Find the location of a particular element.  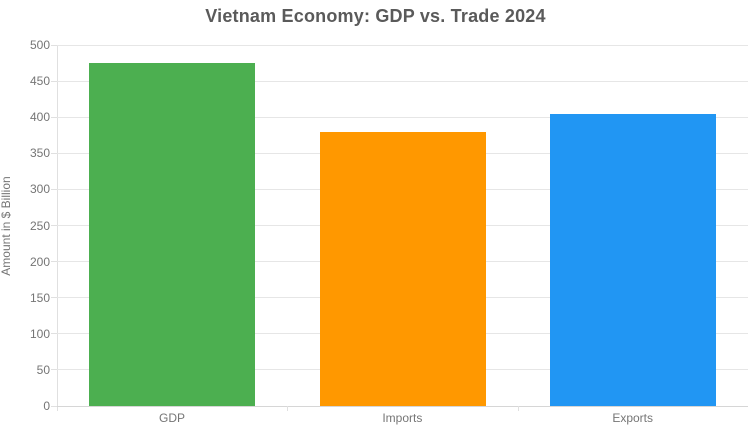

y-tick-label-400: 400 is located at coordinates (39, 117).